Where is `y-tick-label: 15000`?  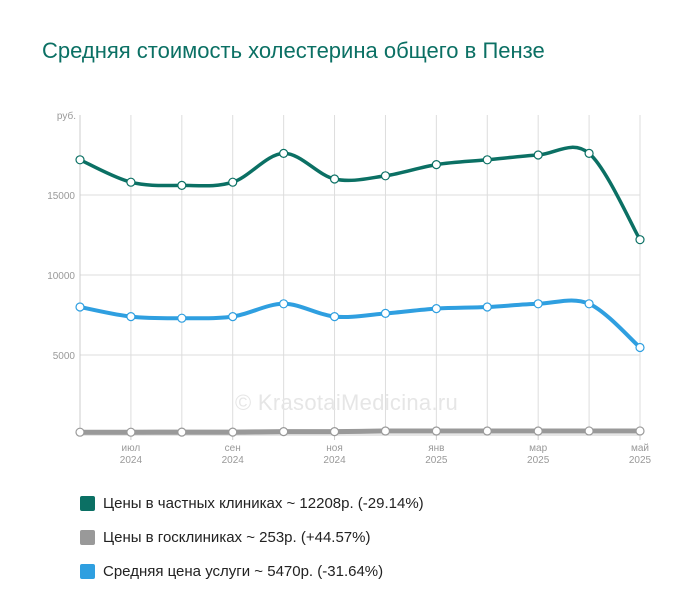
y-tick-label: 15000 is located at coordinates (61, 196).